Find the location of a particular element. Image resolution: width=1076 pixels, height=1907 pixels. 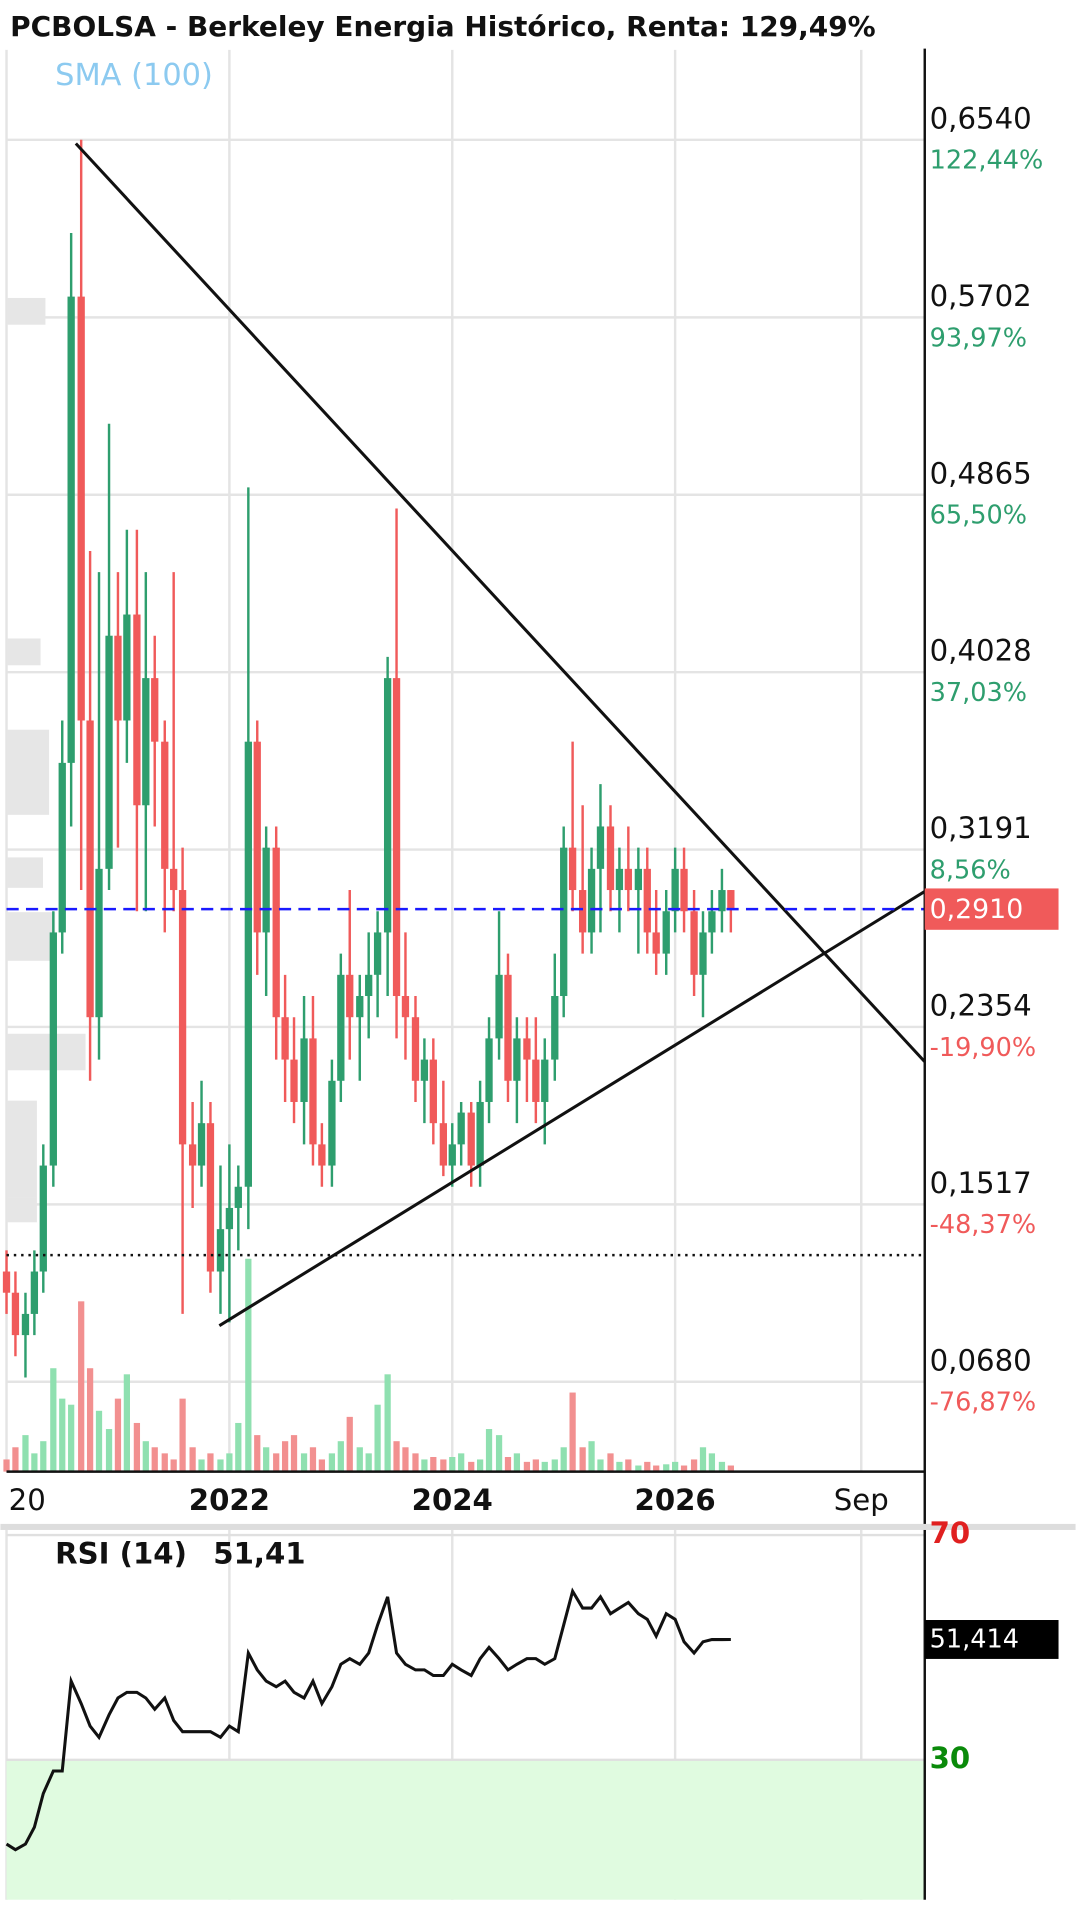

last-price-label: 0,2910 is located at coordinates (977, 909).